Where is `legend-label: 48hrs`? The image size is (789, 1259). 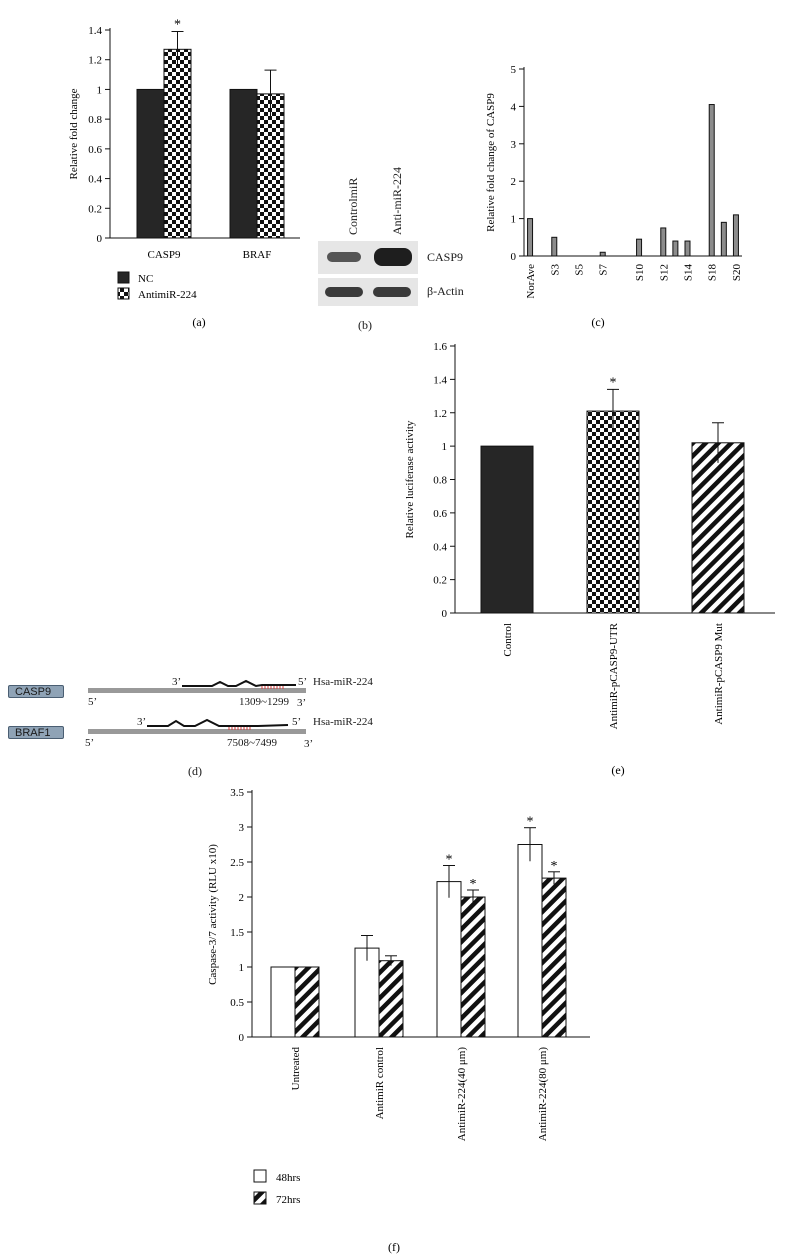 legend-label: 48hrs is located at coordinates (288, 1178).